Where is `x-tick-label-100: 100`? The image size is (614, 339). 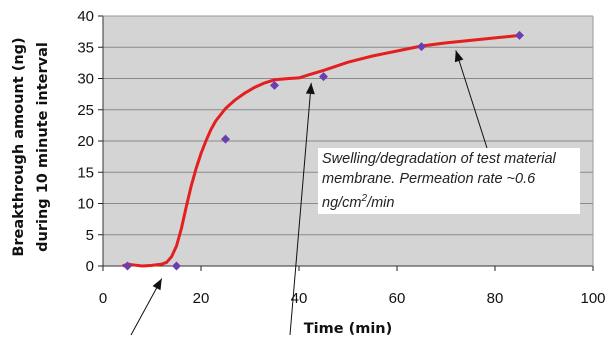
x-tick-label-100: 100 is located at coordinates (592, 298).